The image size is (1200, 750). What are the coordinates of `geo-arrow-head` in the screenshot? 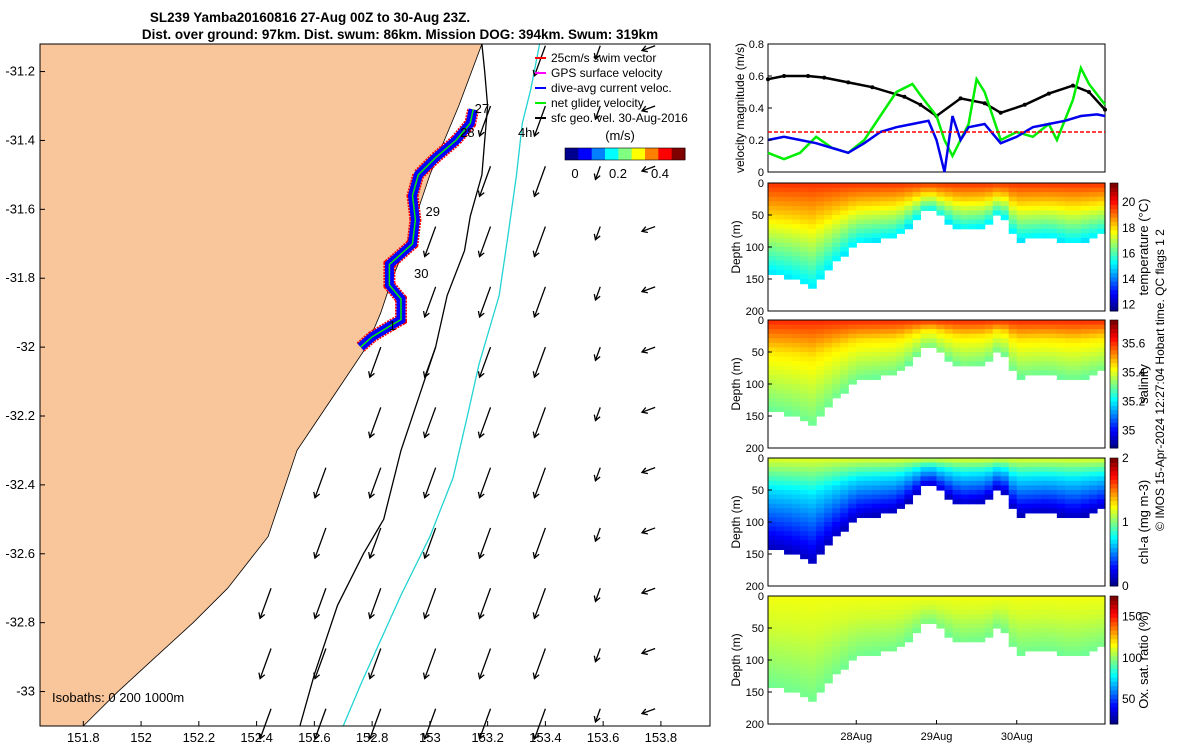 It's located at (644, 531).